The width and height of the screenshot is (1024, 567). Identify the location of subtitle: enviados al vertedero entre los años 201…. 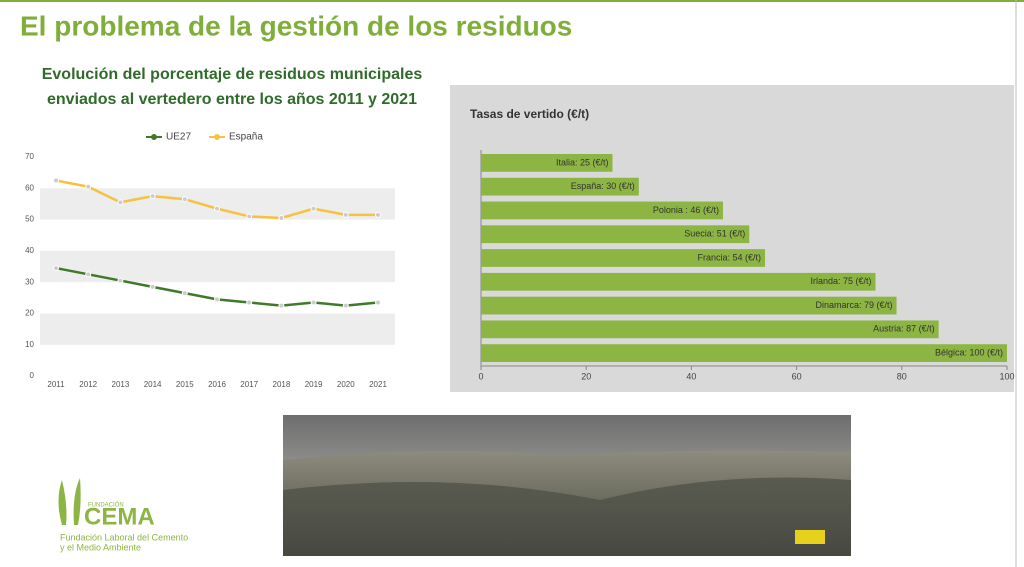
(232, 99).